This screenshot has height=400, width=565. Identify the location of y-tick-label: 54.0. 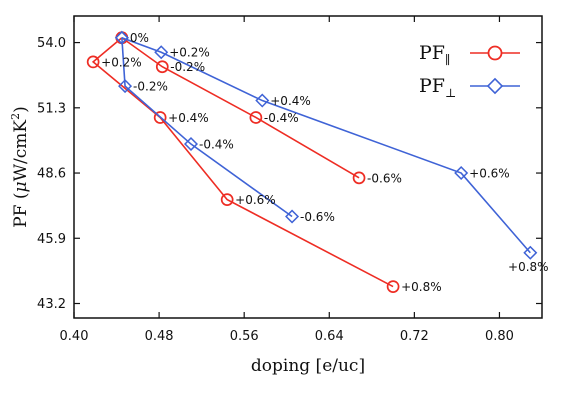
(51, 43).